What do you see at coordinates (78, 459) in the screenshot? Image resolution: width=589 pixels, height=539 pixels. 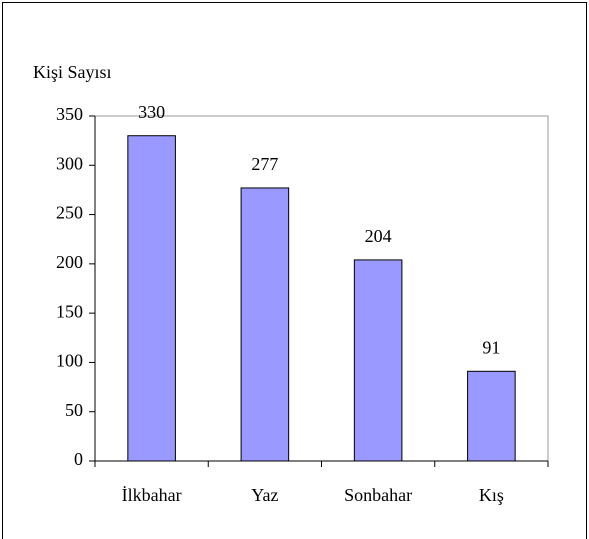 I see `y-tick-label: 0` at bounding box center [78, 459].